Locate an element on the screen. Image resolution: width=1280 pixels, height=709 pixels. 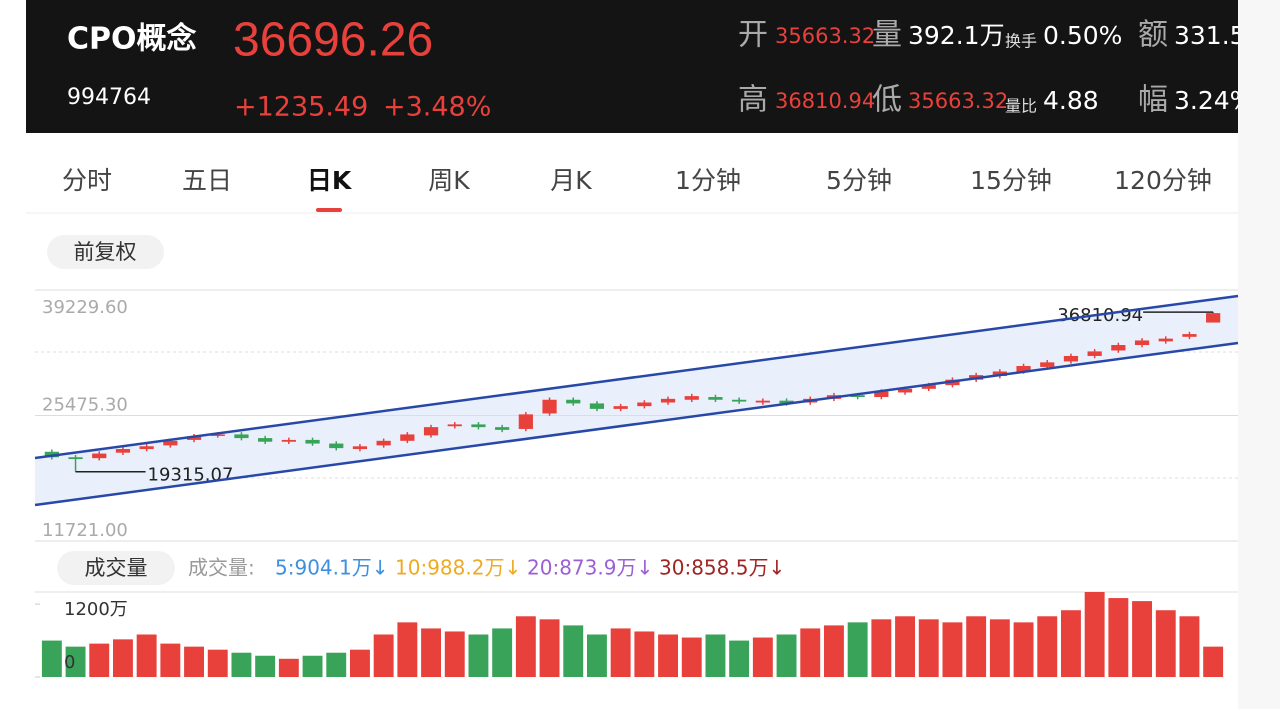
stock-name: CPO概念 is located at coordinates (132, 39).